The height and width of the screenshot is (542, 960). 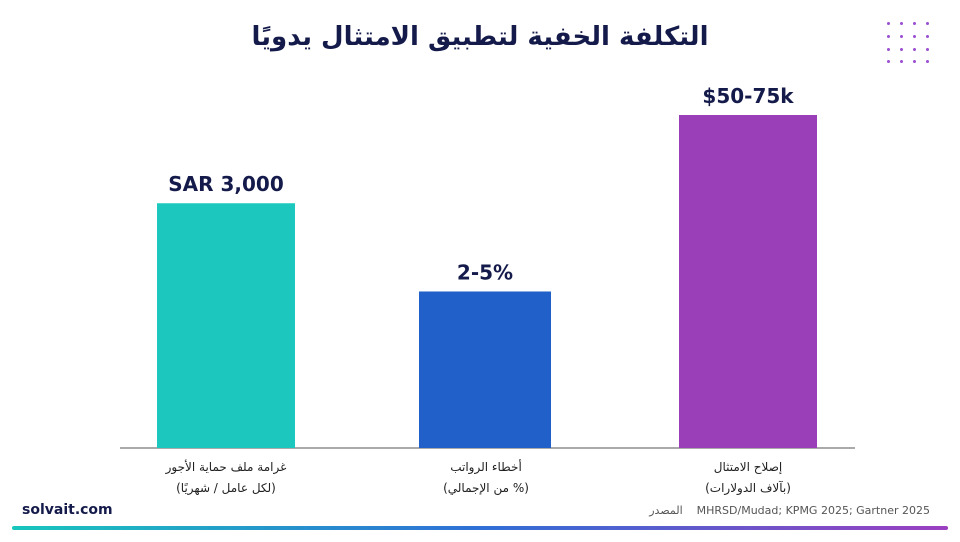 I want to click on source-text: MHRSD/Mudad; KPMG 2025; Gartner 2025, so click(x=813, y=510).